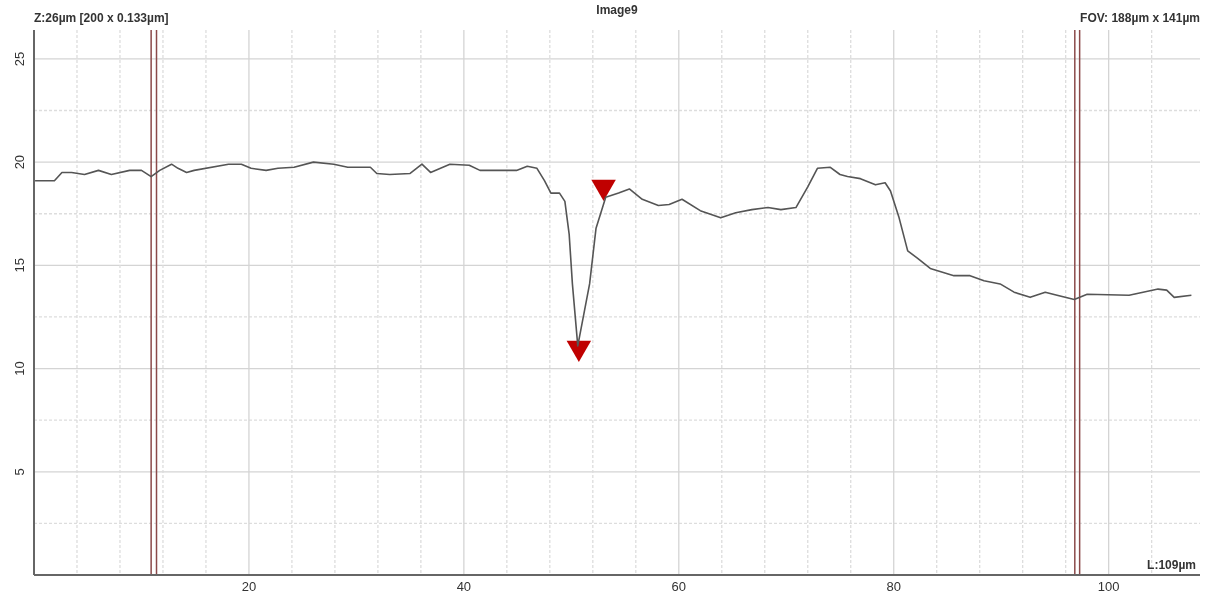  I want to click on x-tick-label: 20, so click(249, 586).